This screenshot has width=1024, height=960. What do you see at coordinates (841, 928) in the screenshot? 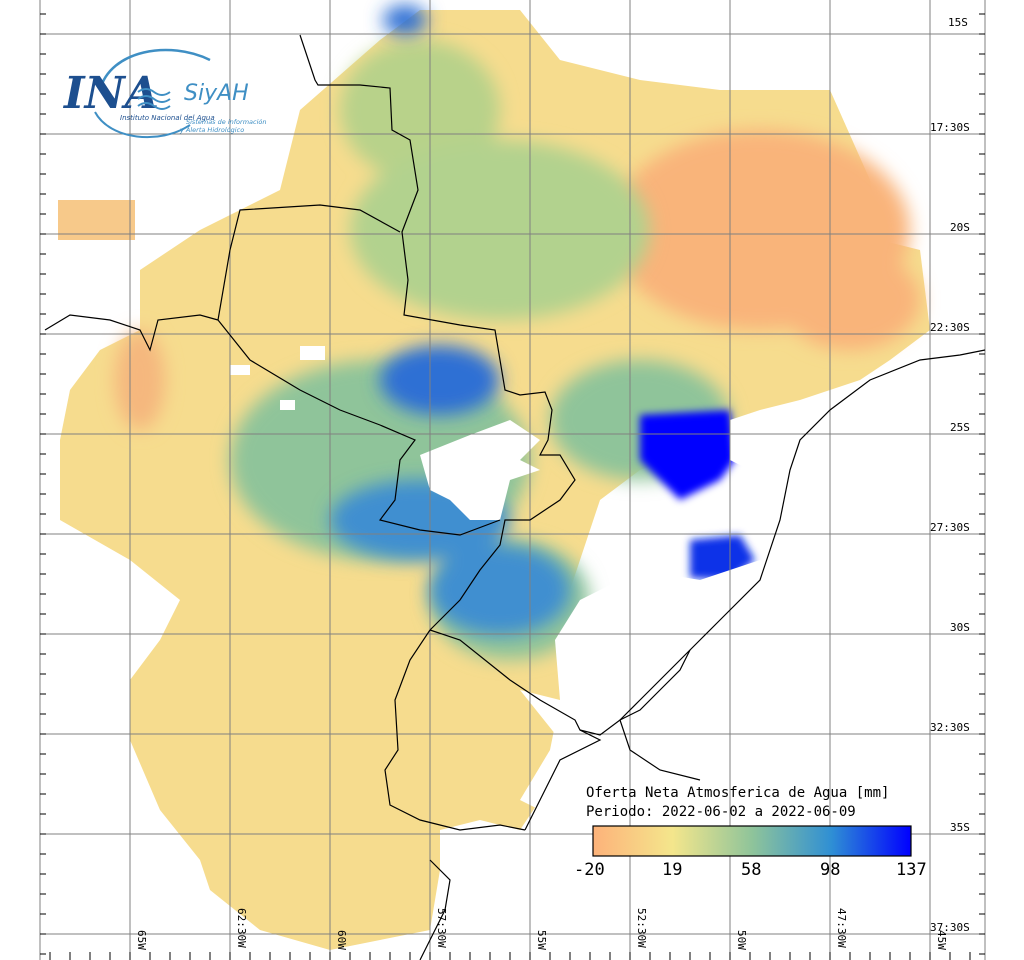
I see `lon-label-7: 47:30W` at bounding box center [841, 928].